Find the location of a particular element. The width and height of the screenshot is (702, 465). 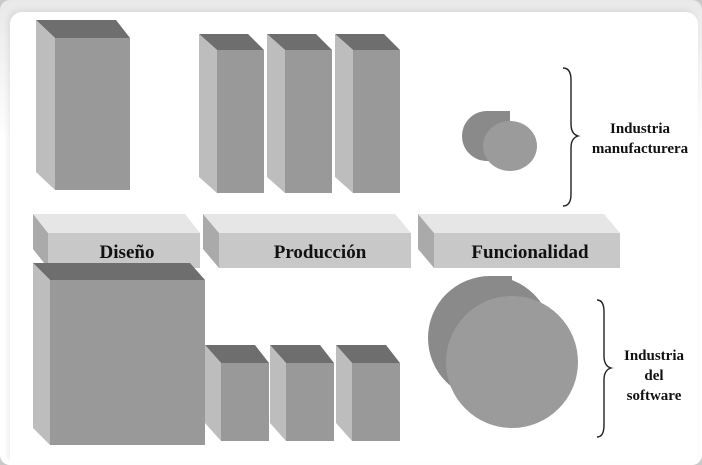

manufacturing-brace is located at coordinates (571, 137).